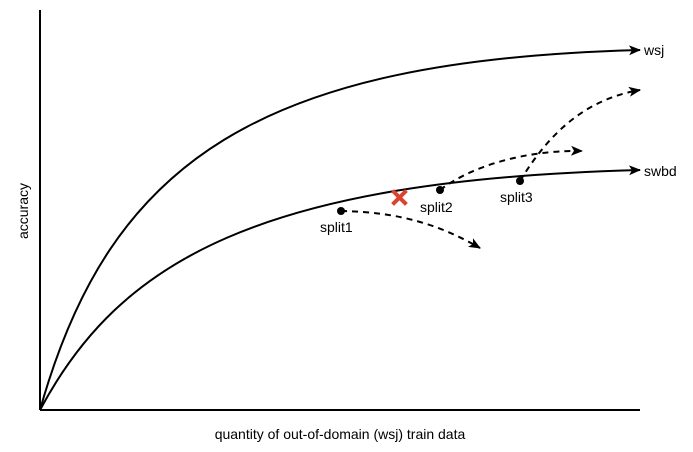 This screenshot has width=693, height=452. I want to click on wsj-label: wsj, so click(653, 50).